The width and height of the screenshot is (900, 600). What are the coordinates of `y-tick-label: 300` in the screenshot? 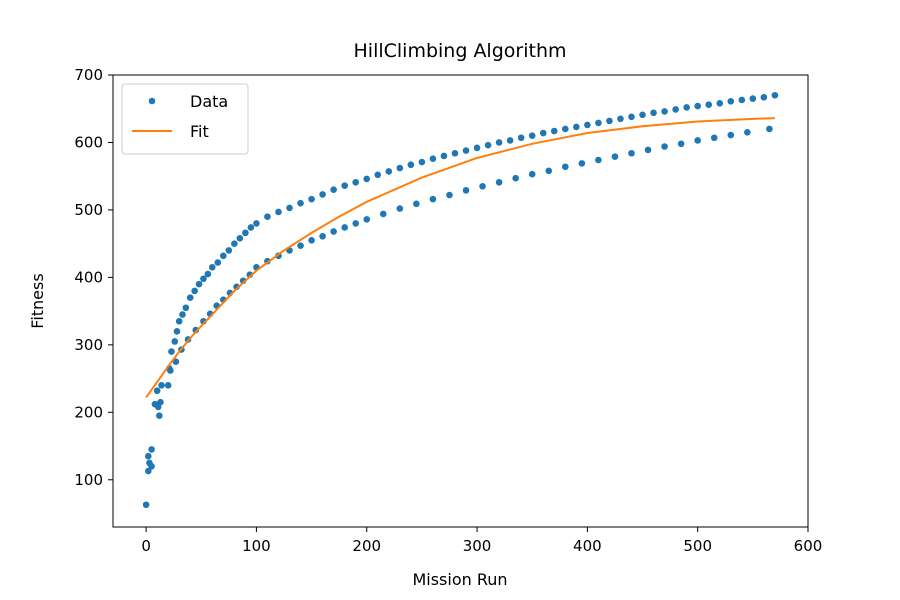 It's located at (88, 345).